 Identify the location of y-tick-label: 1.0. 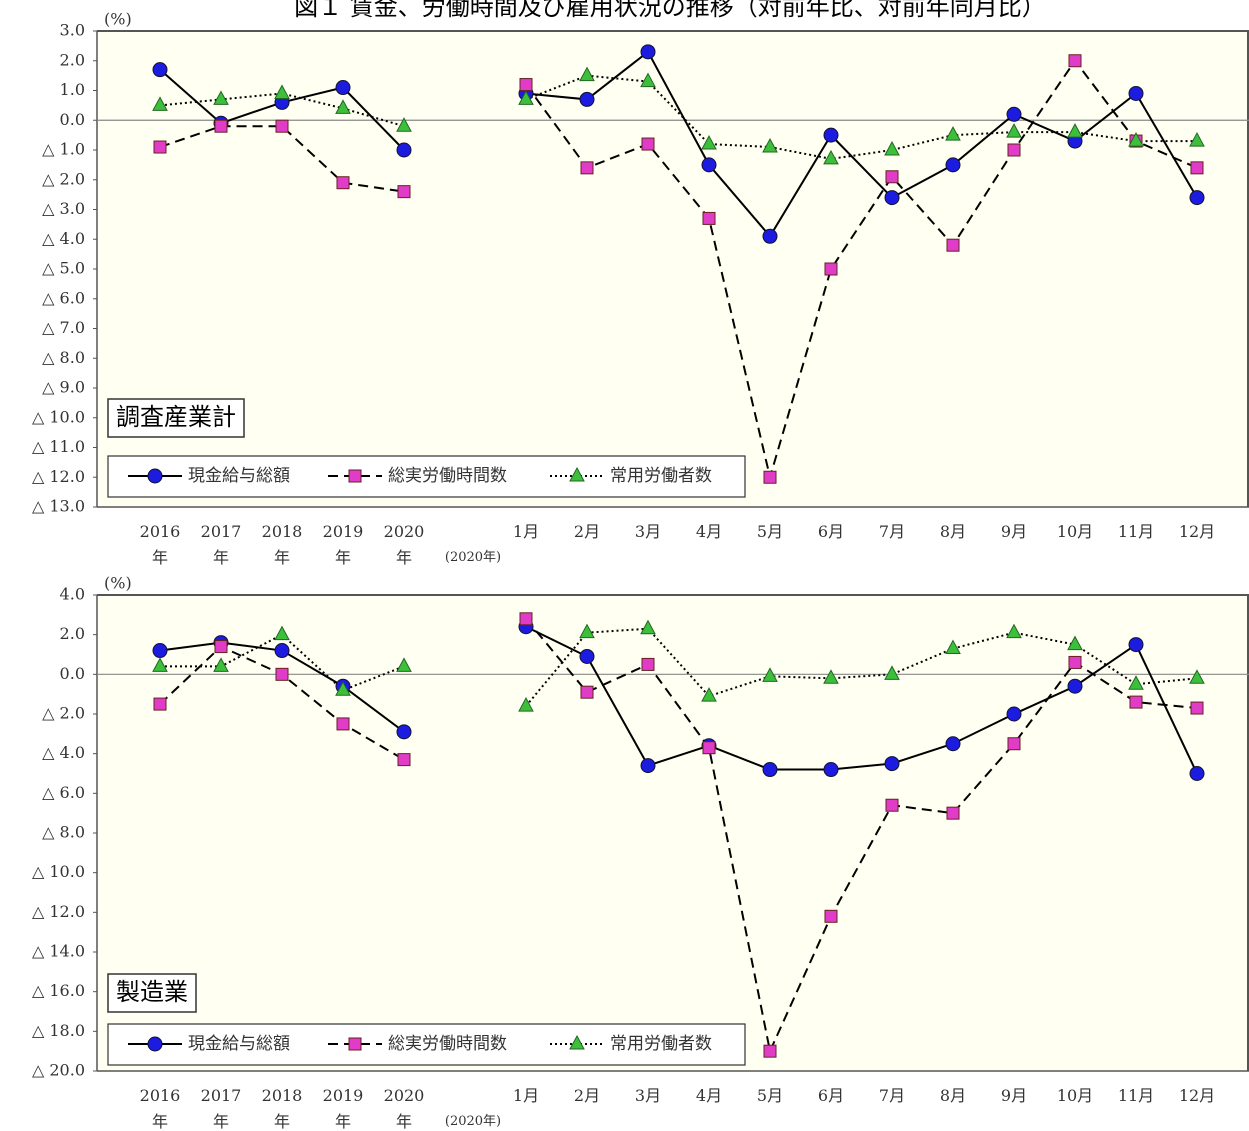
(72, 89).